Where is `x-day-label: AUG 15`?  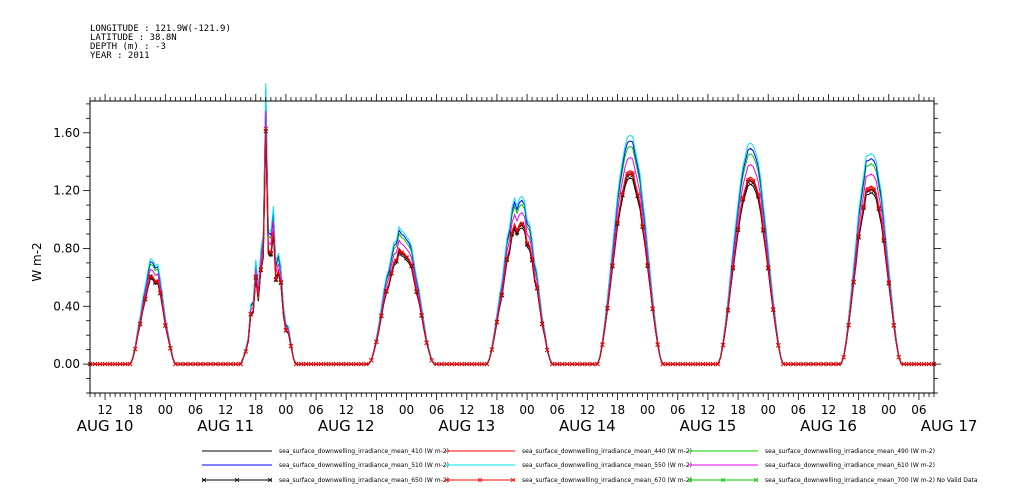 x-day-label: AUG 15 is located at coordinates (708, 426).